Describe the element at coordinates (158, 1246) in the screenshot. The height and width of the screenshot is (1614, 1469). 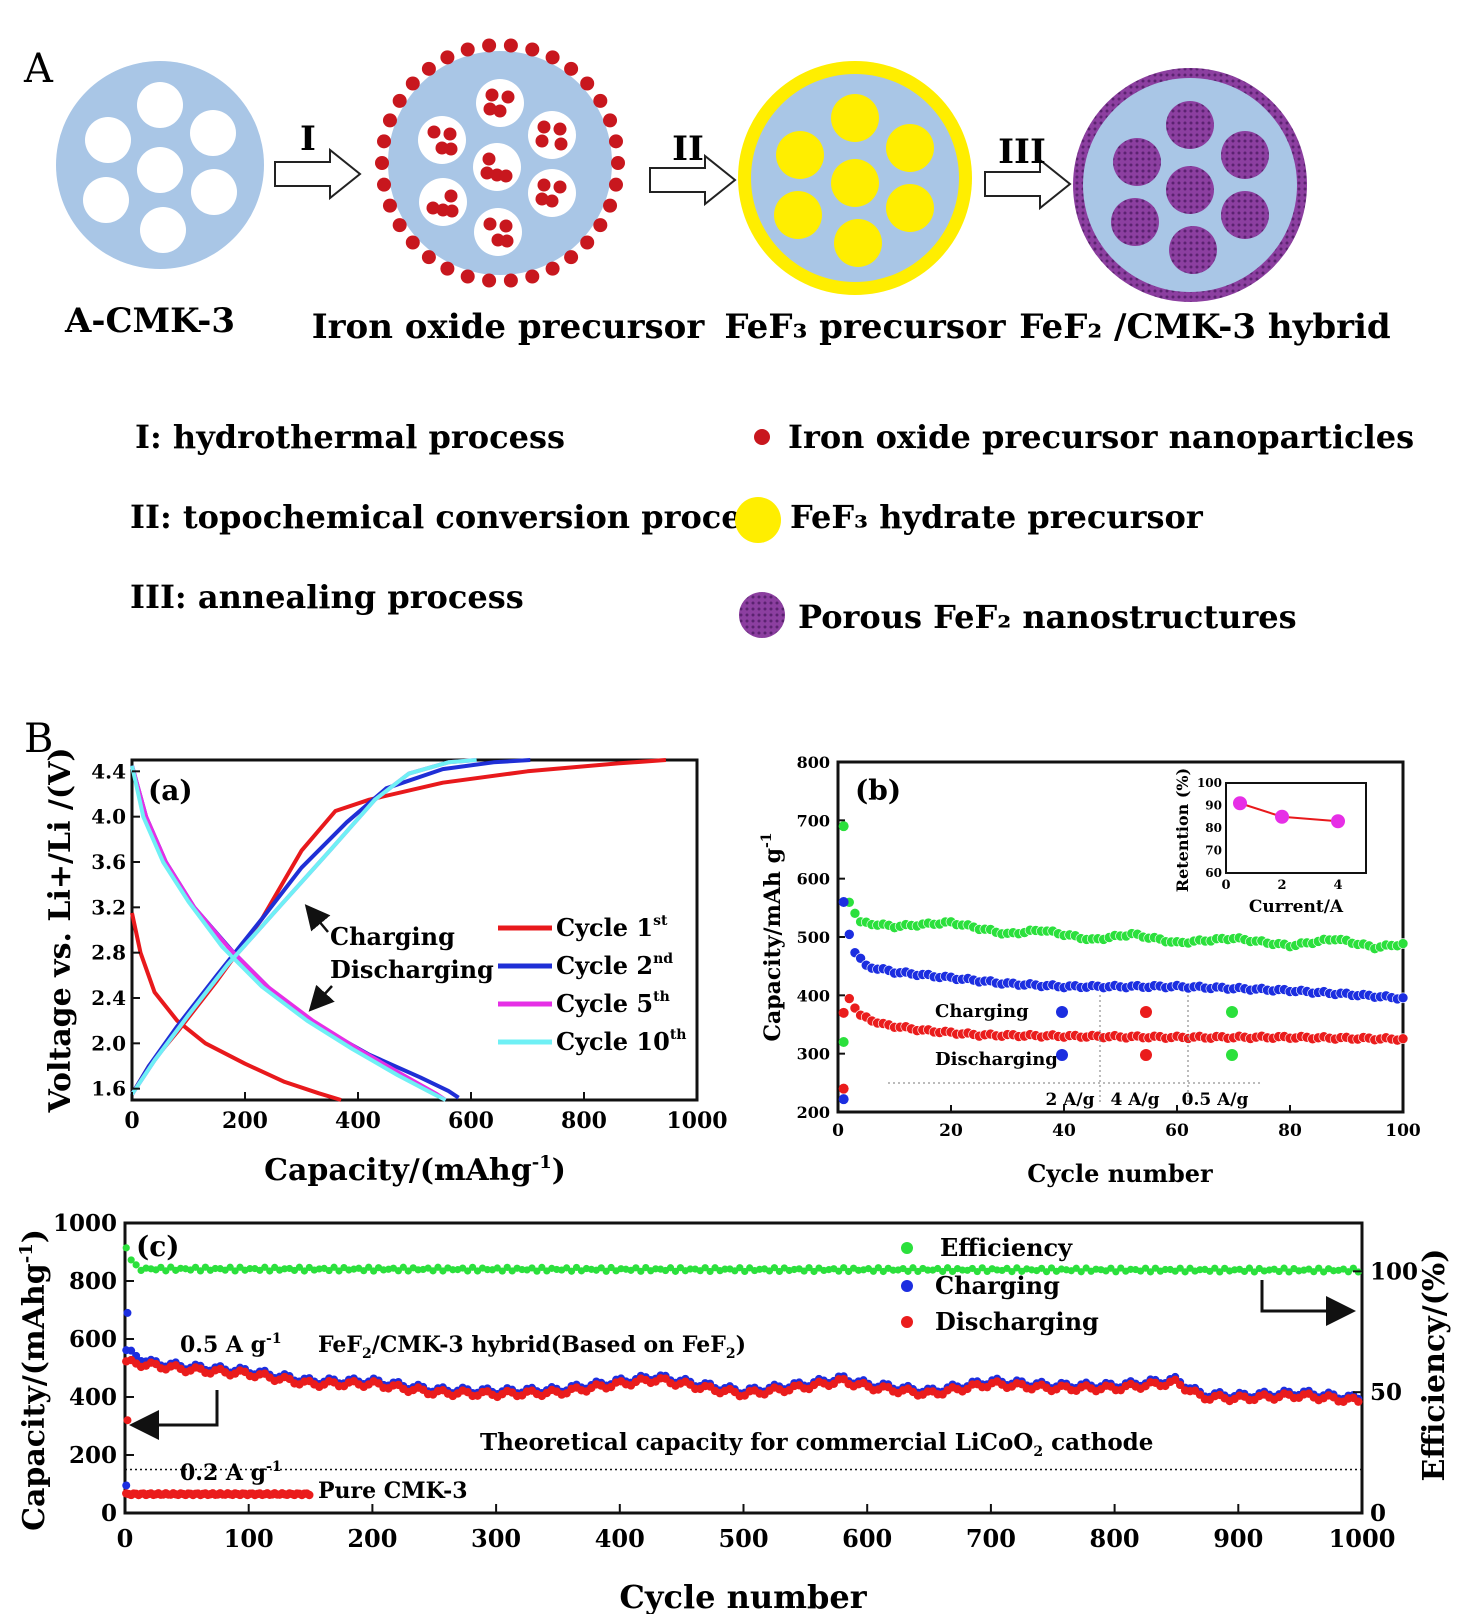
I see `chart-c-panel-label: (c)` at that location.